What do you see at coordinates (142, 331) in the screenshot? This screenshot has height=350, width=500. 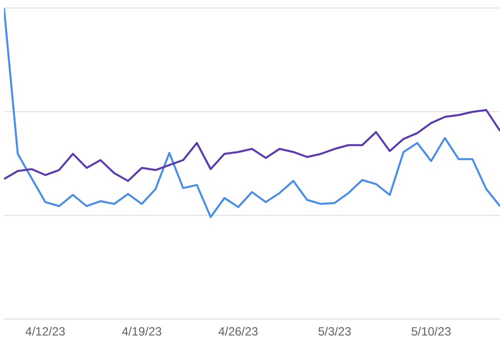 I see `x-tick-label: 4/19/23` at bounding box center [142, 331].